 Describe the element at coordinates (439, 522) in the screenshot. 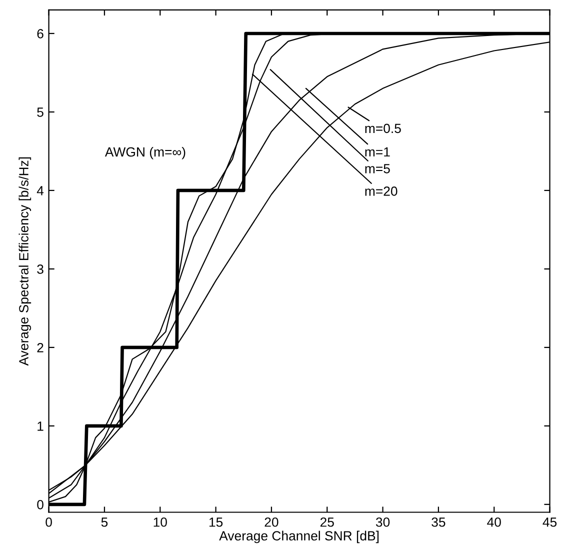

I see `x-tick-label: 35` at that location.